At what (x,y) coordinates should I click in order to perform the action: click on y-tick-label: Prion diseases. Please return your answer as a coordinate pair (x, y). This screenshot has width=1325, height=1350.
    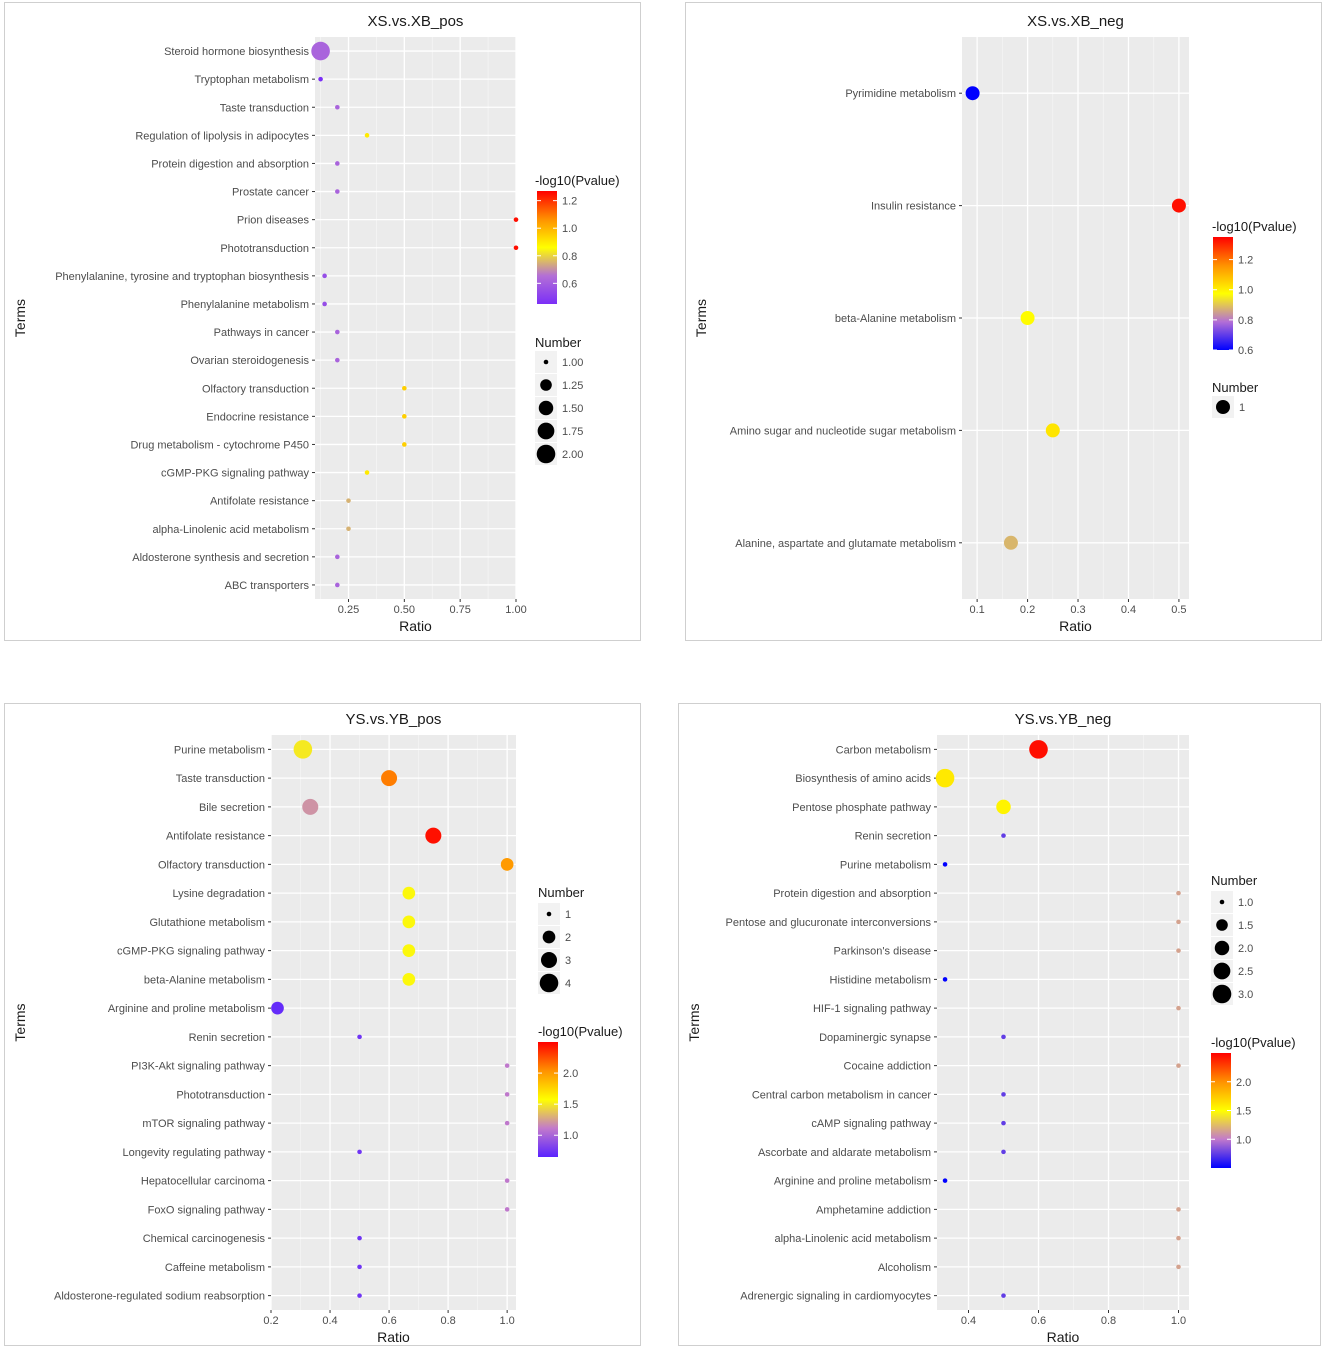
    Looking at the image, I should click on (273, 221).